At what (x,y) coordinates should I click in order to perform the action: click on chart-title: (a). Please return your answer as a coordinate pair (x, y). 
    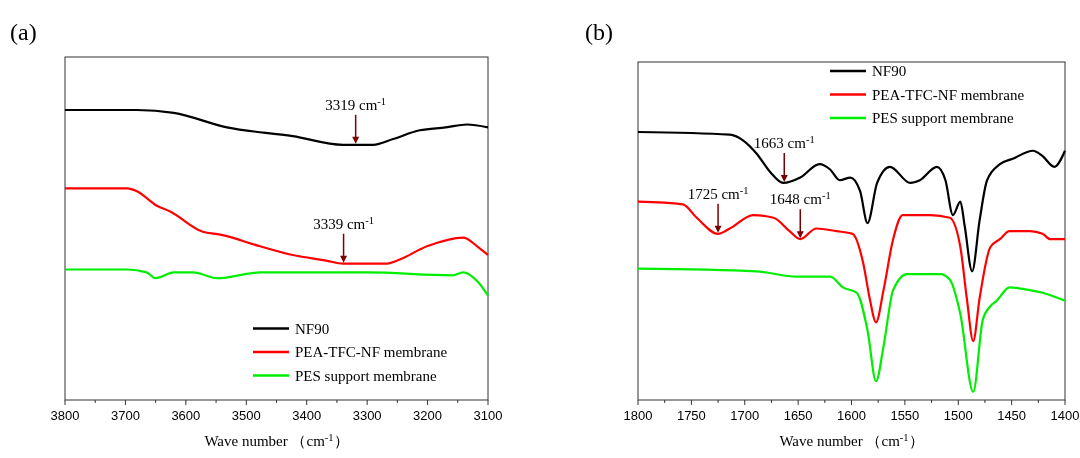
    Looking at the image, I should click on (23, 32).